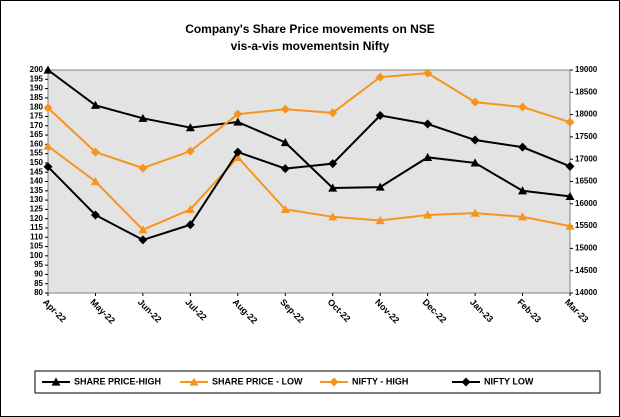 The image size is (620, 417). Describe the element at coordinates (37, 153) in the screenshot. I see `y-tick-label: 155` at that location.